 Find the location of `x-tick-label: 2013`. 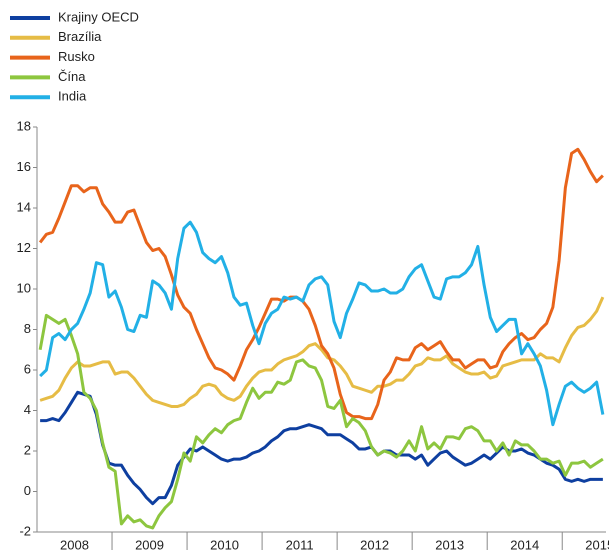

x-tick-label: 2013 is located at coordinates (449, 544).